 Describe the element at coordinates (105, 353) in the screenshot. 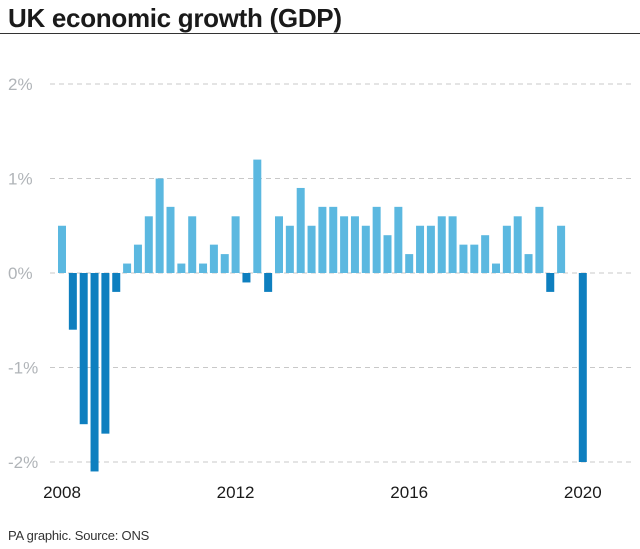

I see `bar-2009-q1` at that location.